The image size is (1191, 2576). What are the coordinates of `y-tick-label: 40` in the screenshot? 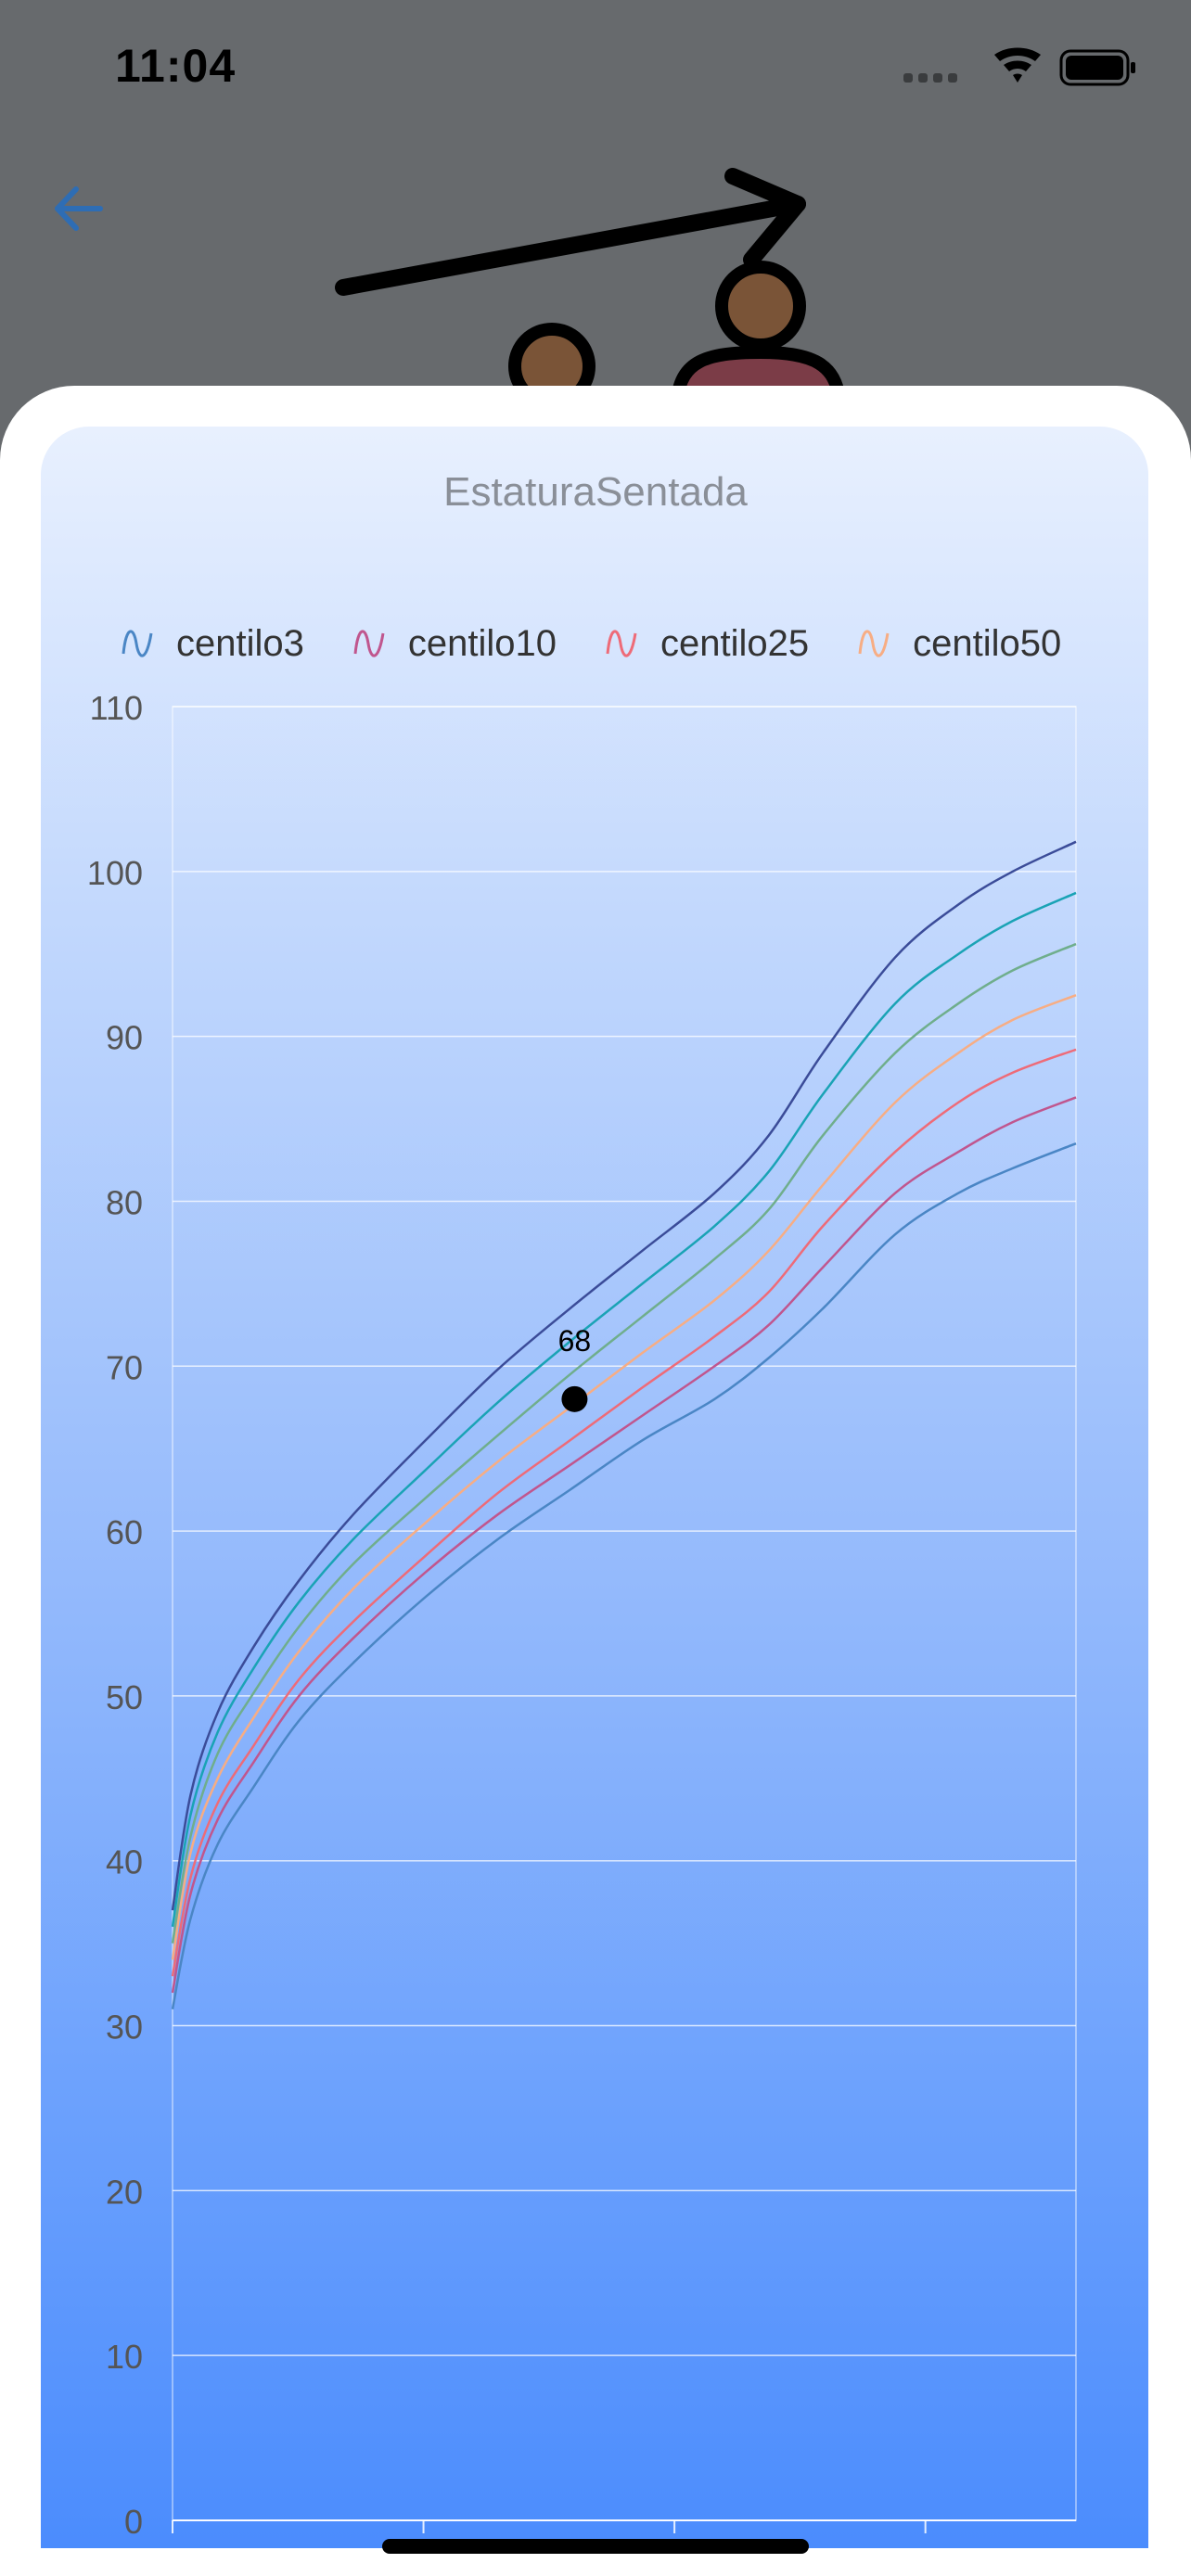 It's located at (124, 1862).